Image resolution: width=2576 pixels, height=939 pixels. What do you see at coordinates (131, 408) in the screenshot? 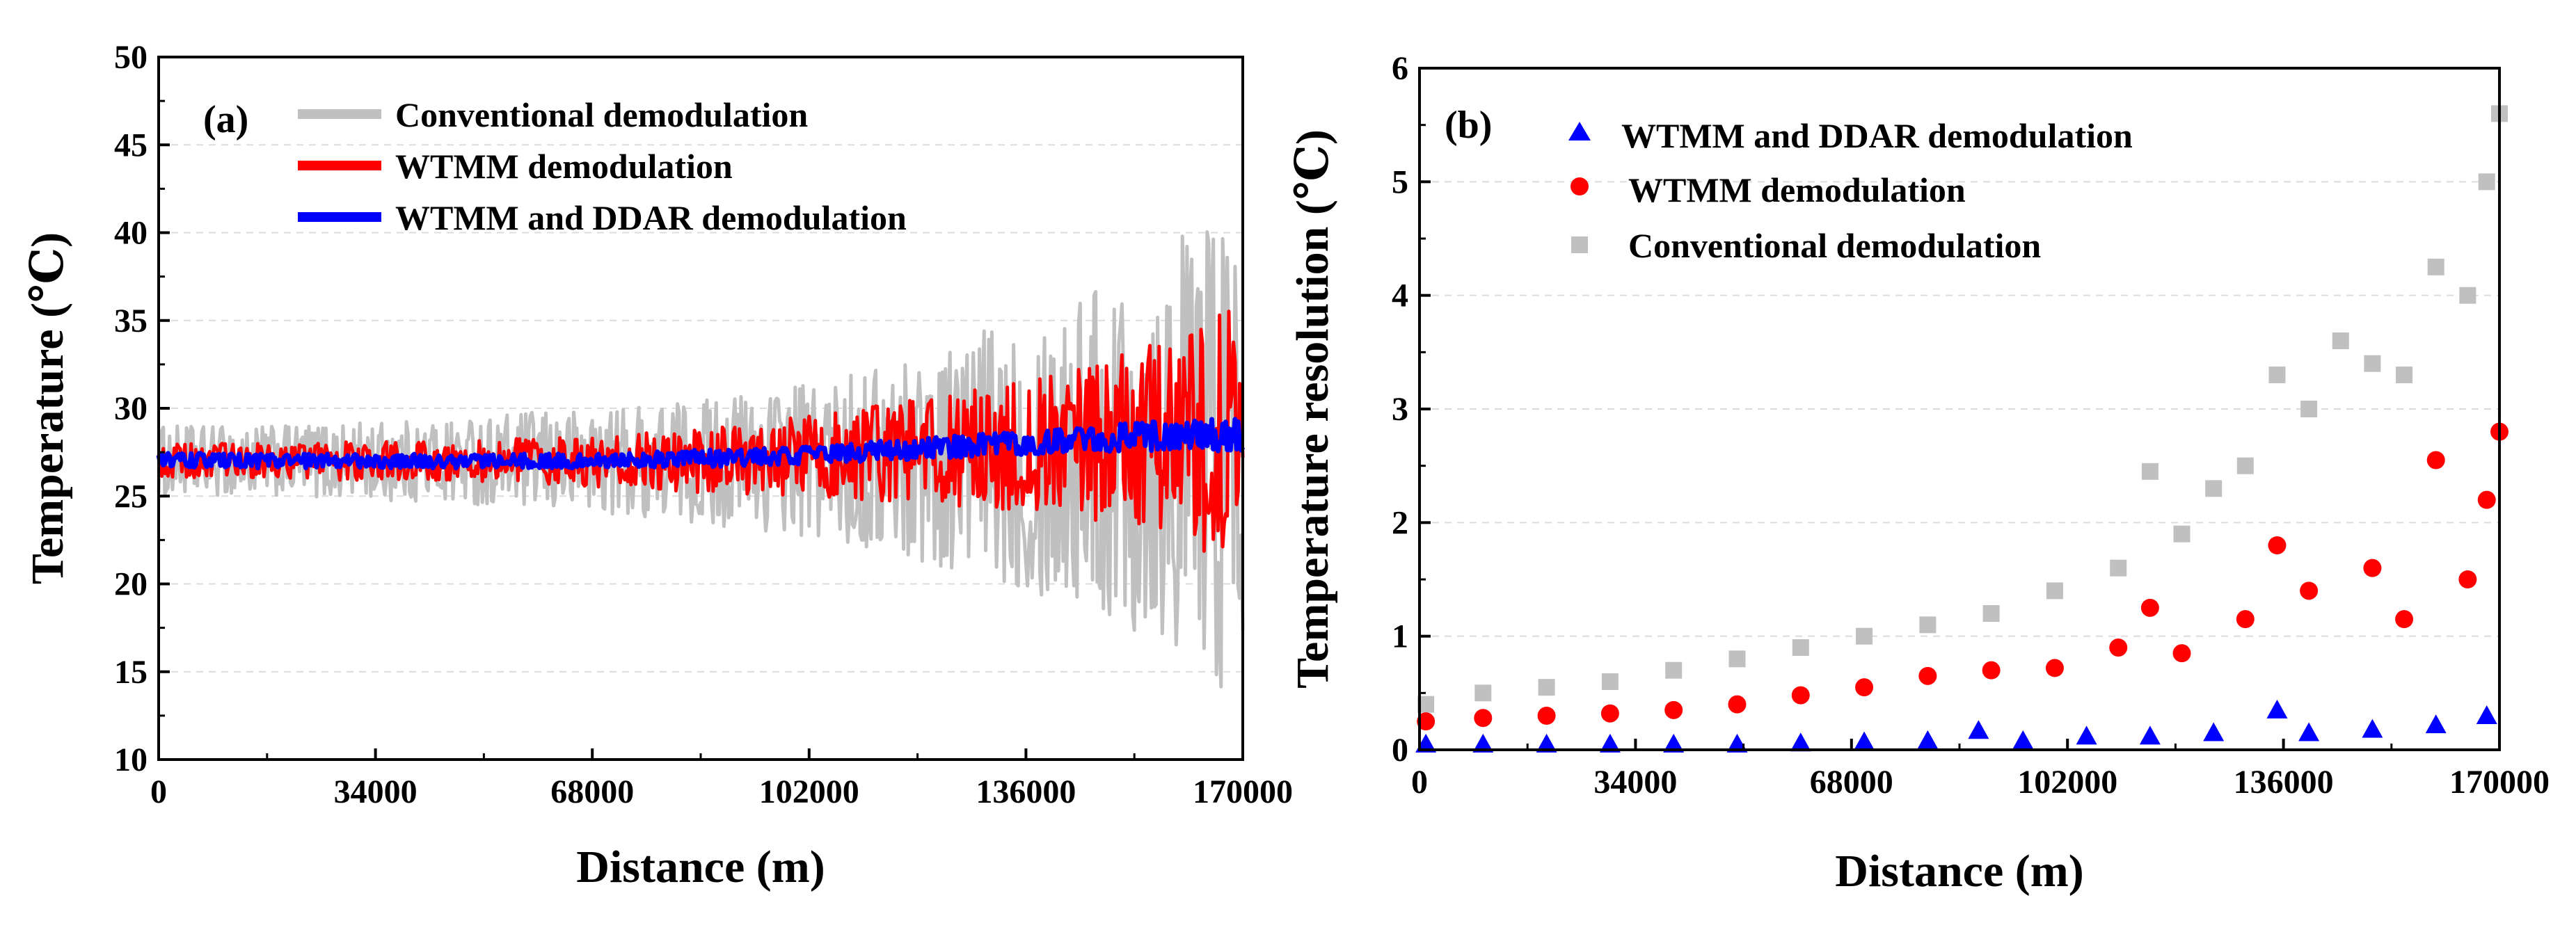
I see `a-ytick-label: 30` at bounding box center [131, 408].